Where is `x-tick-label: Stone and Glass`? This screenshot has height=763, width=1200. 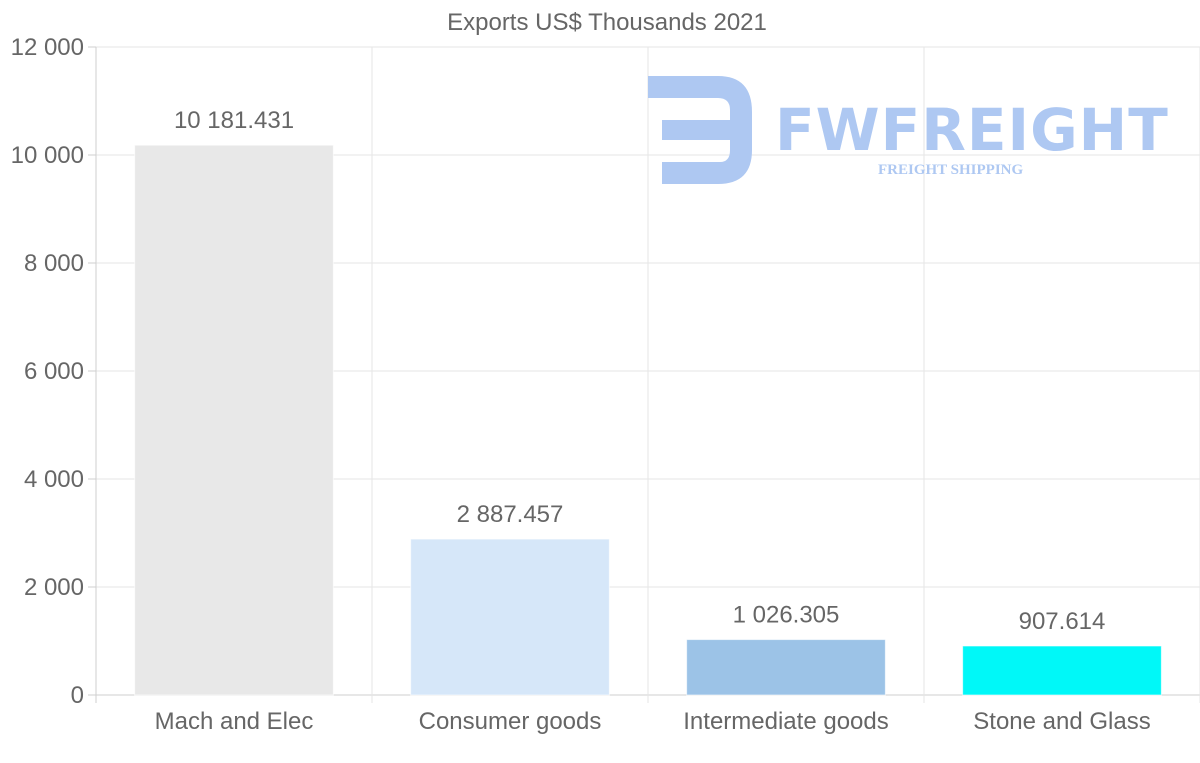 x-tick-label: Stone and Glass is located at coordinates (1061, 721).